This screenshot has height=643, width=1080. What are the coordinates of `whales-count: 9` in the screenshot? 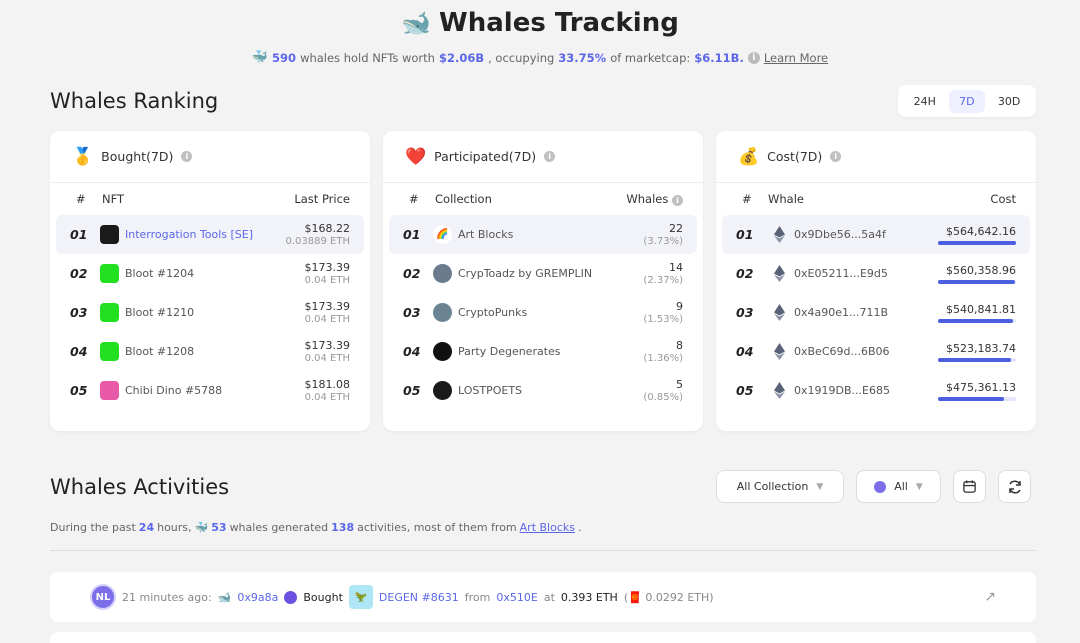 It's located at (679, 306).